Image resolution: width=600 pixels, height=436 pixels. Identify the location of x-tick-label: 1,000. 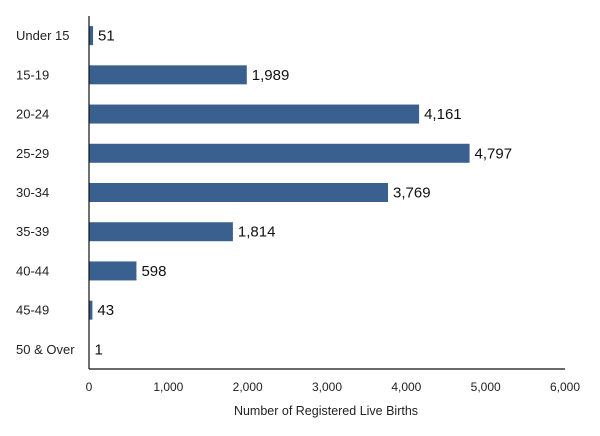
(168, 387).